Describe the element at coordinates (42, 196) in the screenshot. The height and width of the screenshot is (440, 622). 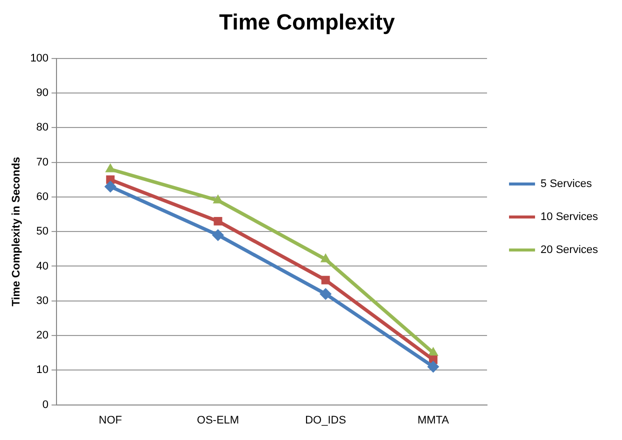
I see `y-tick-label: 60` at that location.